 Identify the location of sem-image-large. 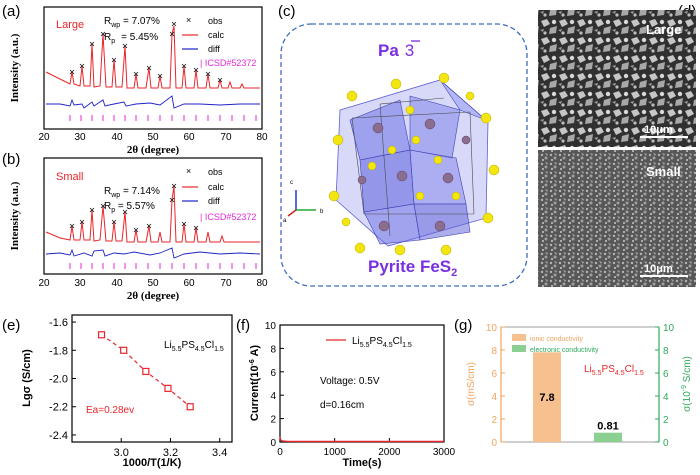
(617, 78).